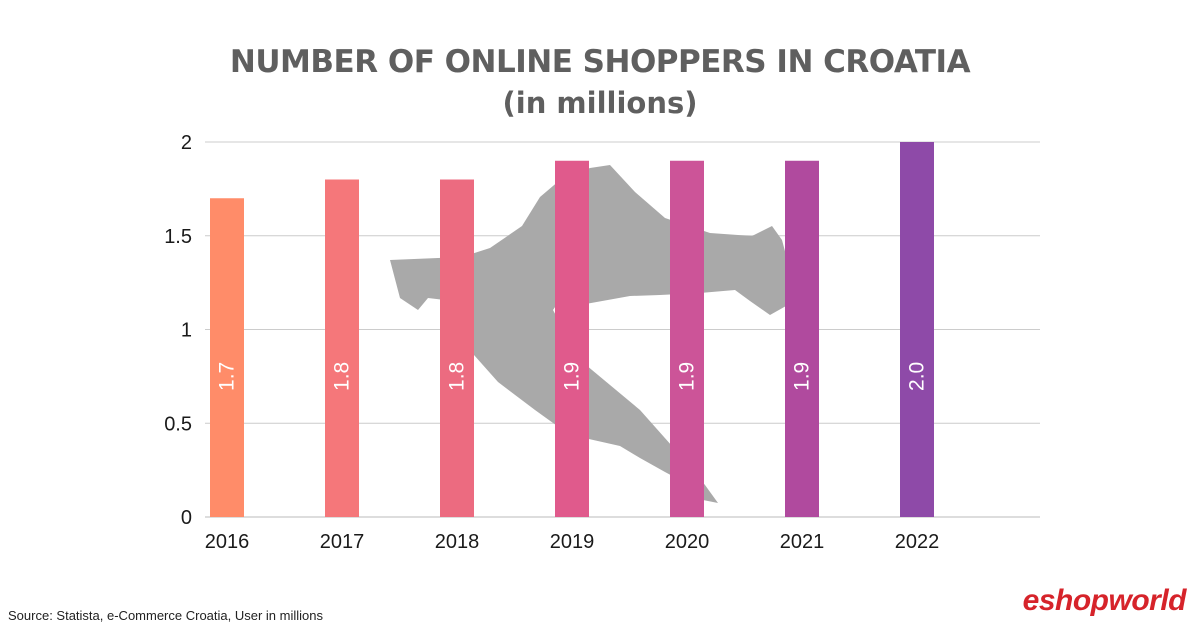 The width and height of the screenshot is (1200, 627). Describe the element at coordinates (687, 338) in the screenshot. I see `bar-2020` at that location.